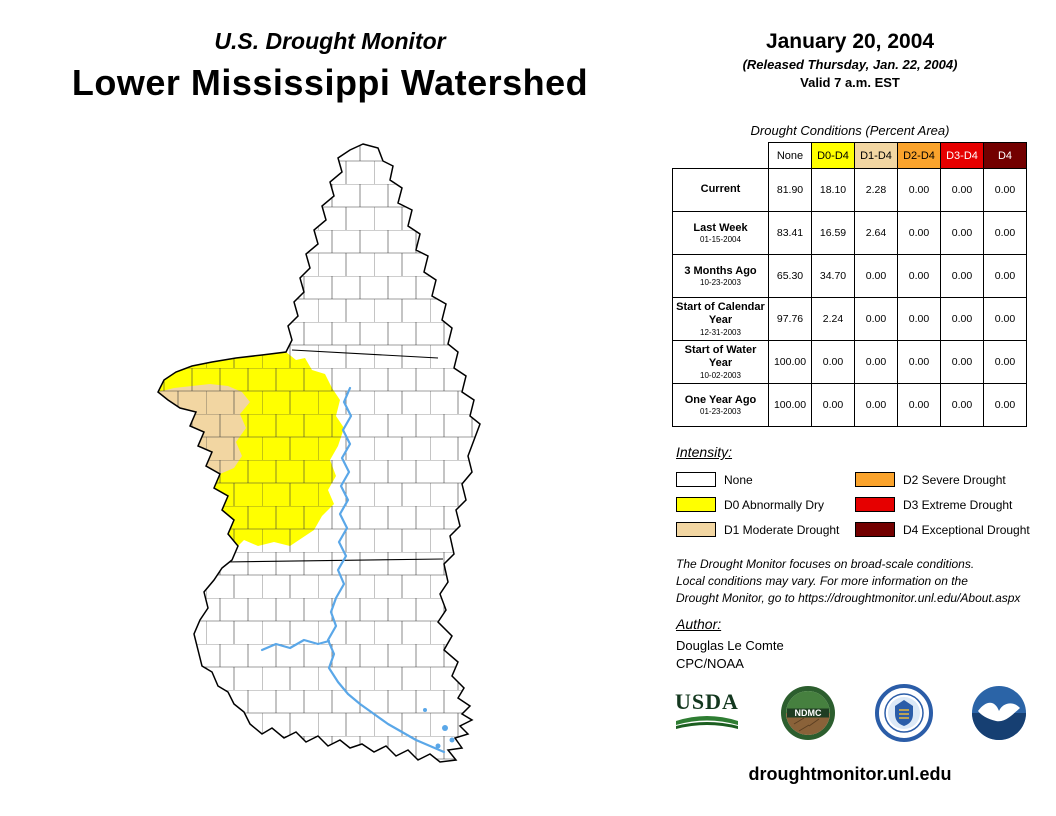 This screenshot has height=816, width=1056. Describe the element at coordinates (850, 713) in the screenshot. I see `logo-row: USDA NDMC` at that location.